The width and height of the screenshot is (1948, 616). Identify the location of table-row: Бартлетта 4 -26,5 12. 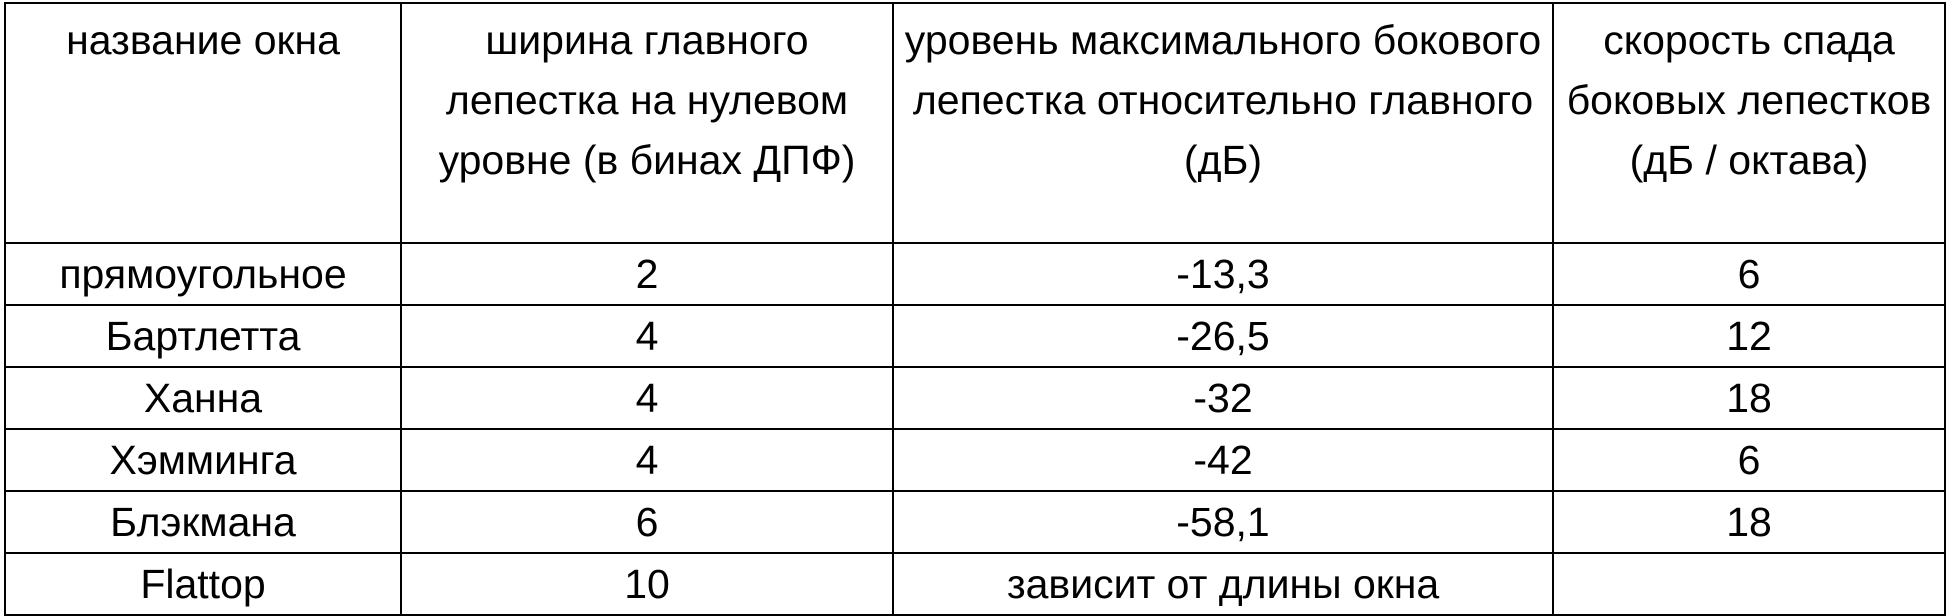
(975, 336).